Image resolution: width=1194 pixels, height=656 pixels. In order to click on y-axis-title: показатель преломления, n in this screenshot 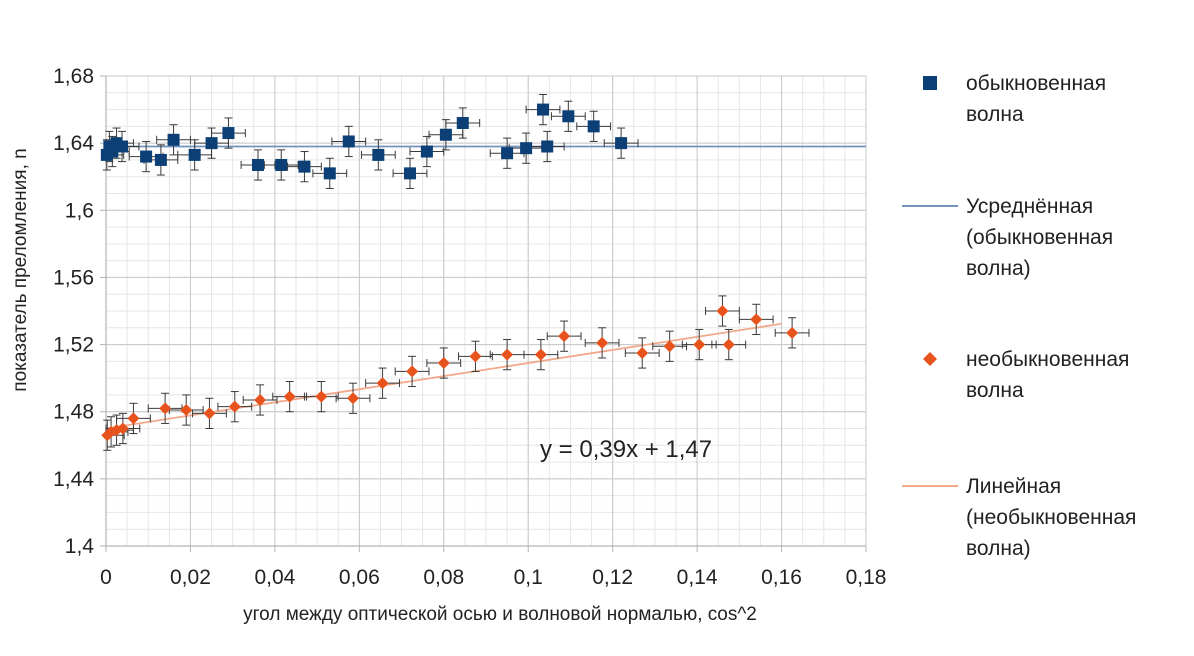, I will do `click(20, 269)`.